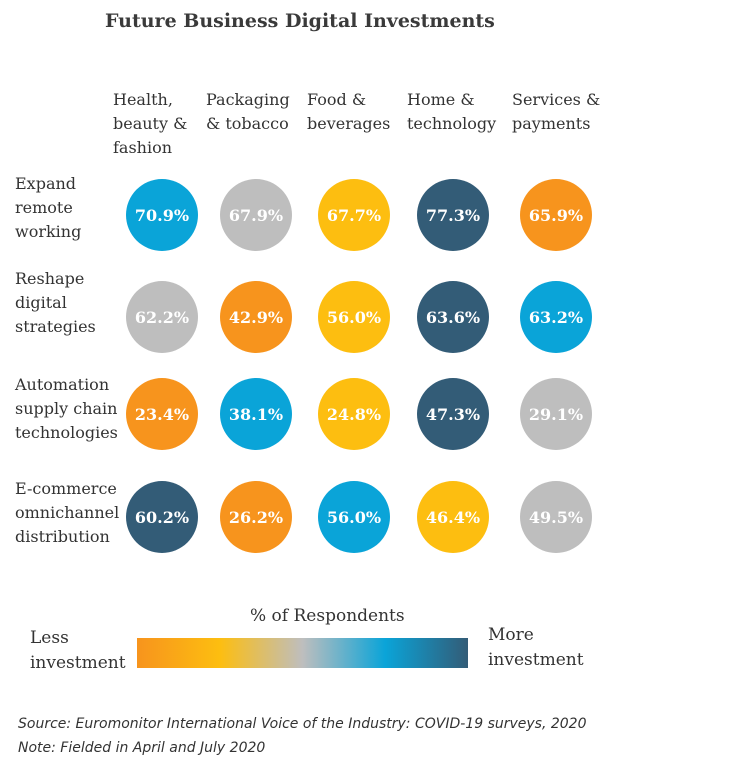 The image size is (750, 768). I want to click on data-bubble: 23.4%, so click(162, 414).